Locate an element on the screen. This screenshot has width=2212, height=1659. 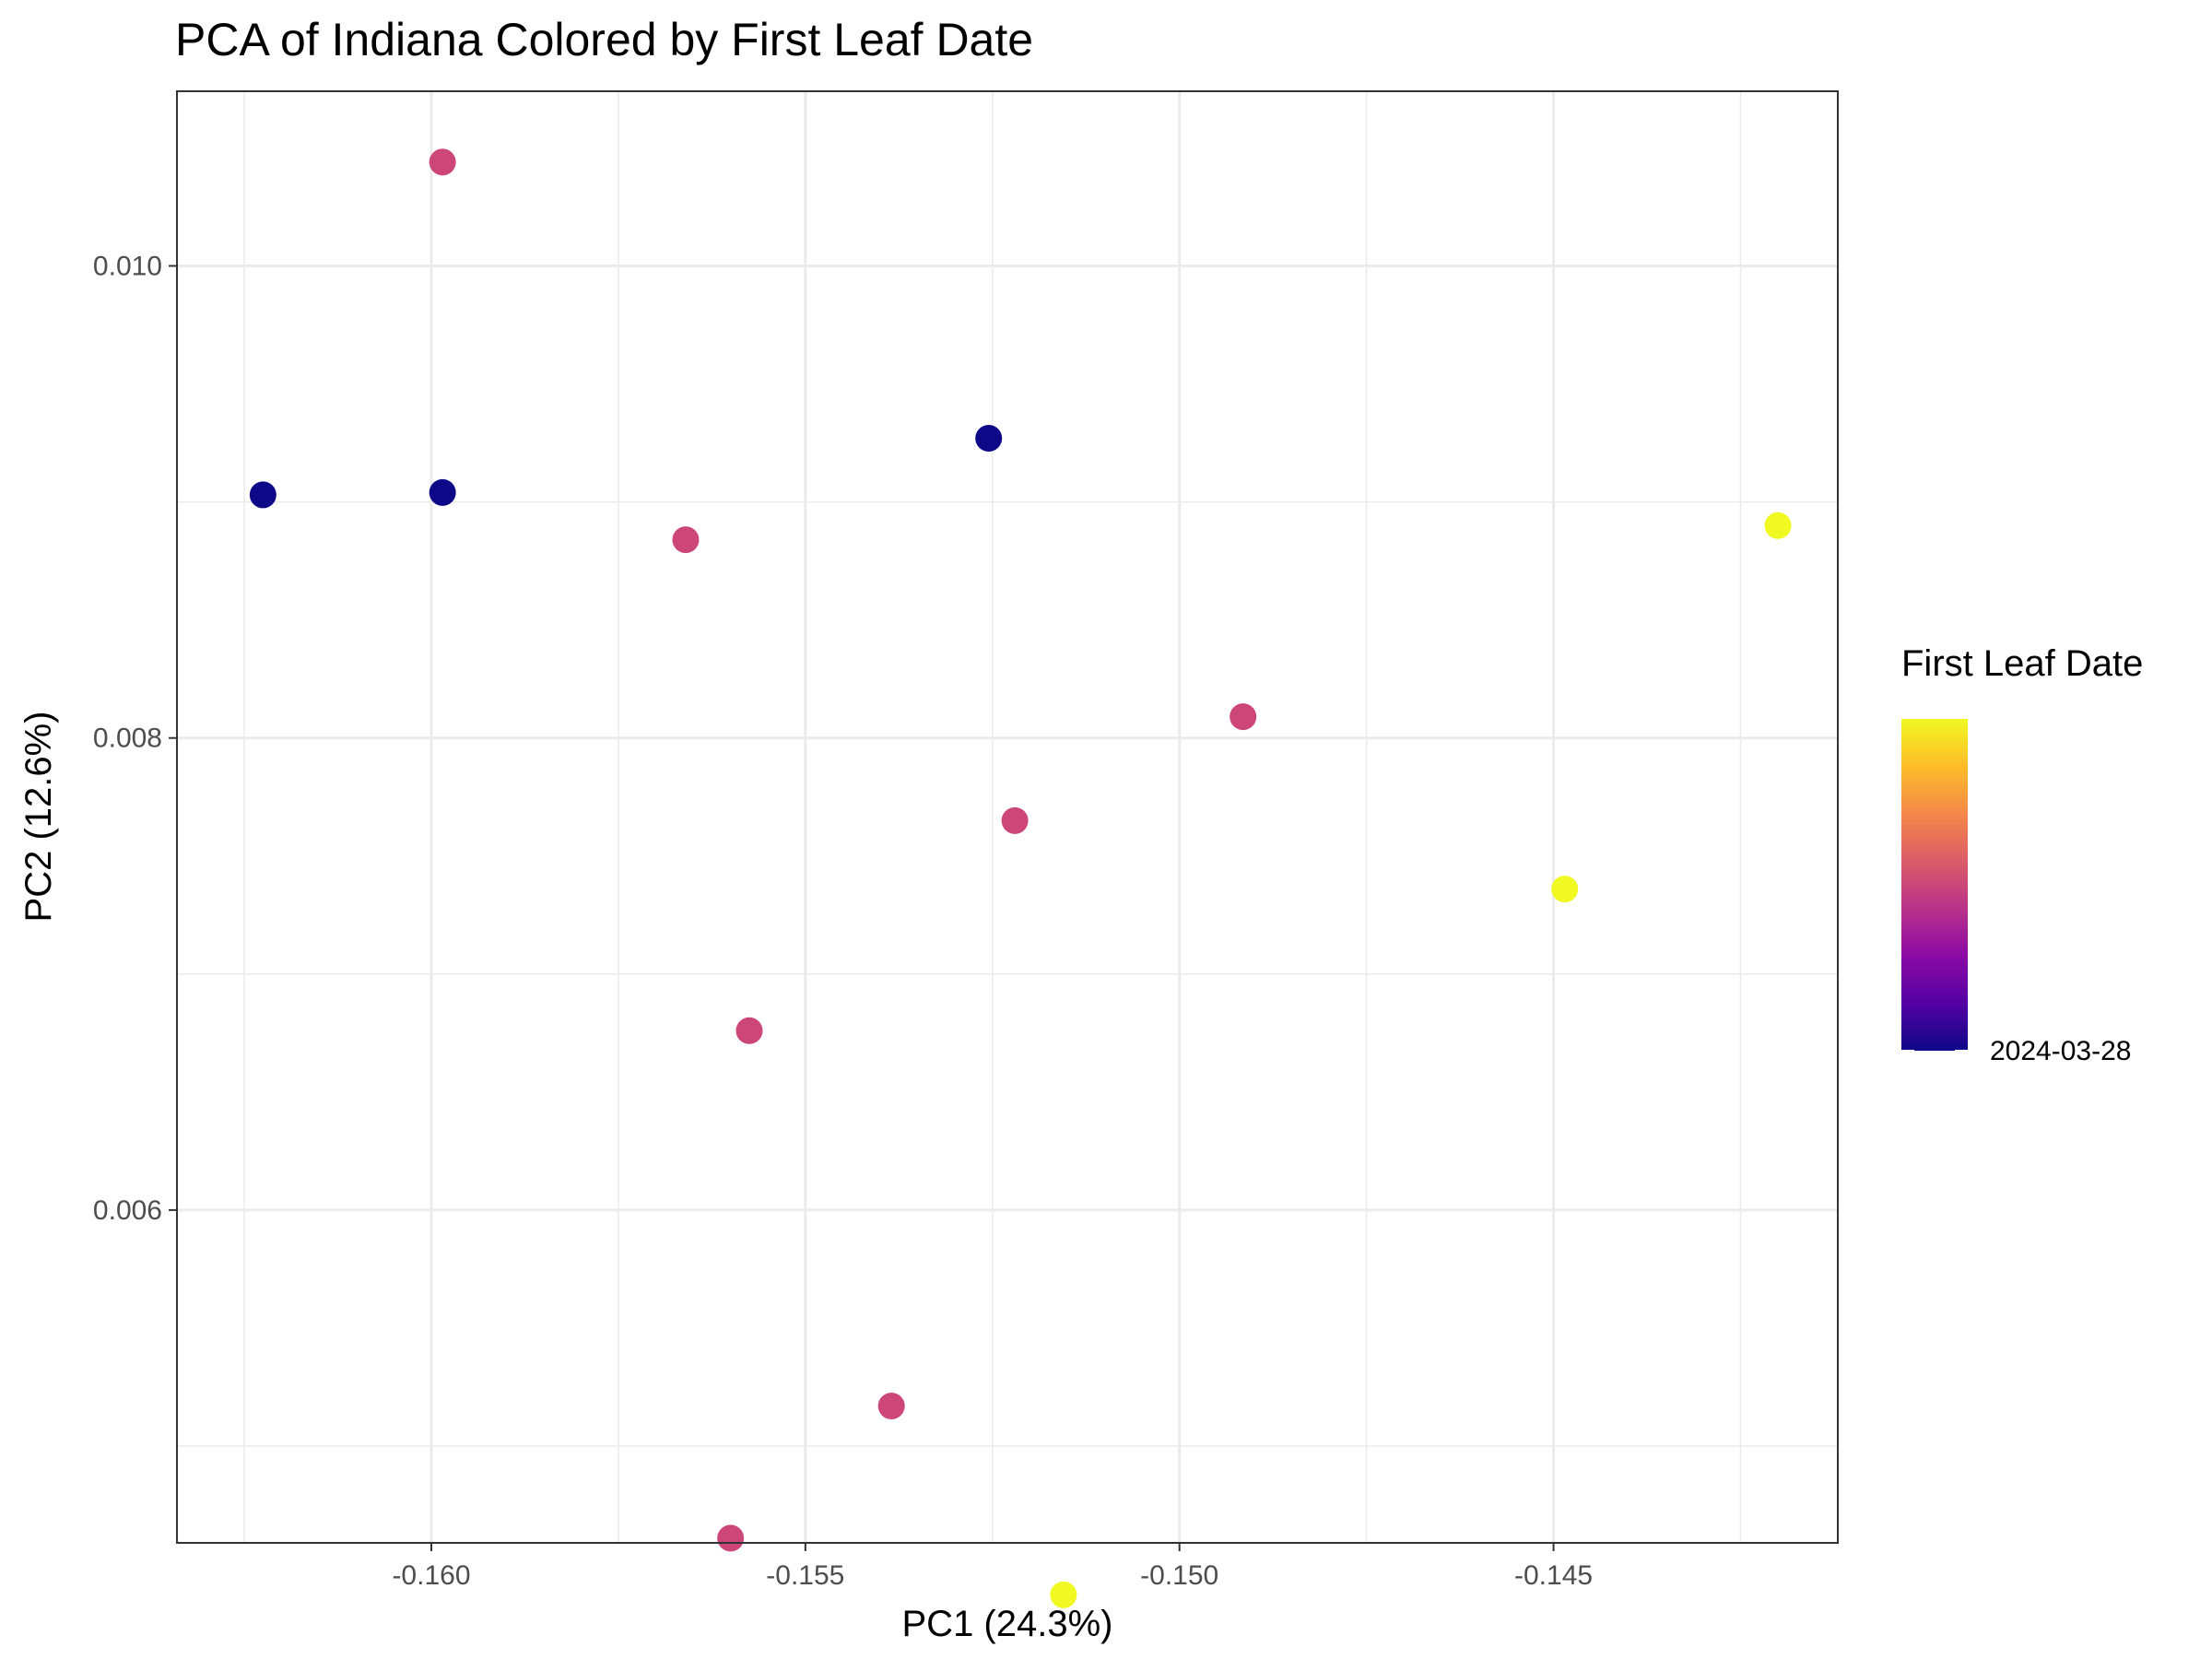
x-axis: -0.160 -0.155 -0.150 -0.145 is located at coordinates (992, 1567).